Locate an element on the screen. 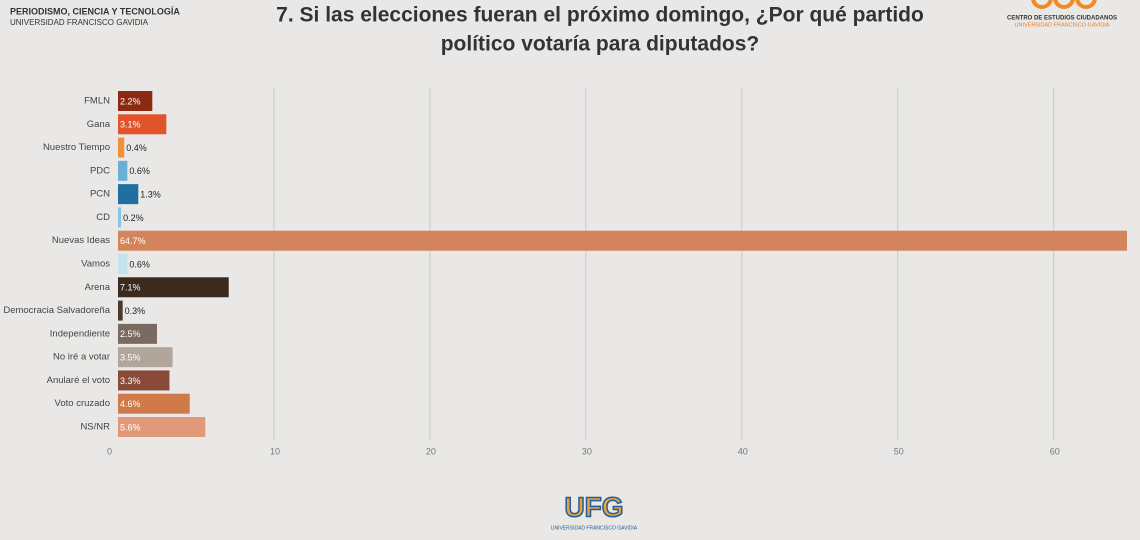 This screenshot has height=540, width=1140. x-tick-label: 30 is located at coordinates (587, 451).